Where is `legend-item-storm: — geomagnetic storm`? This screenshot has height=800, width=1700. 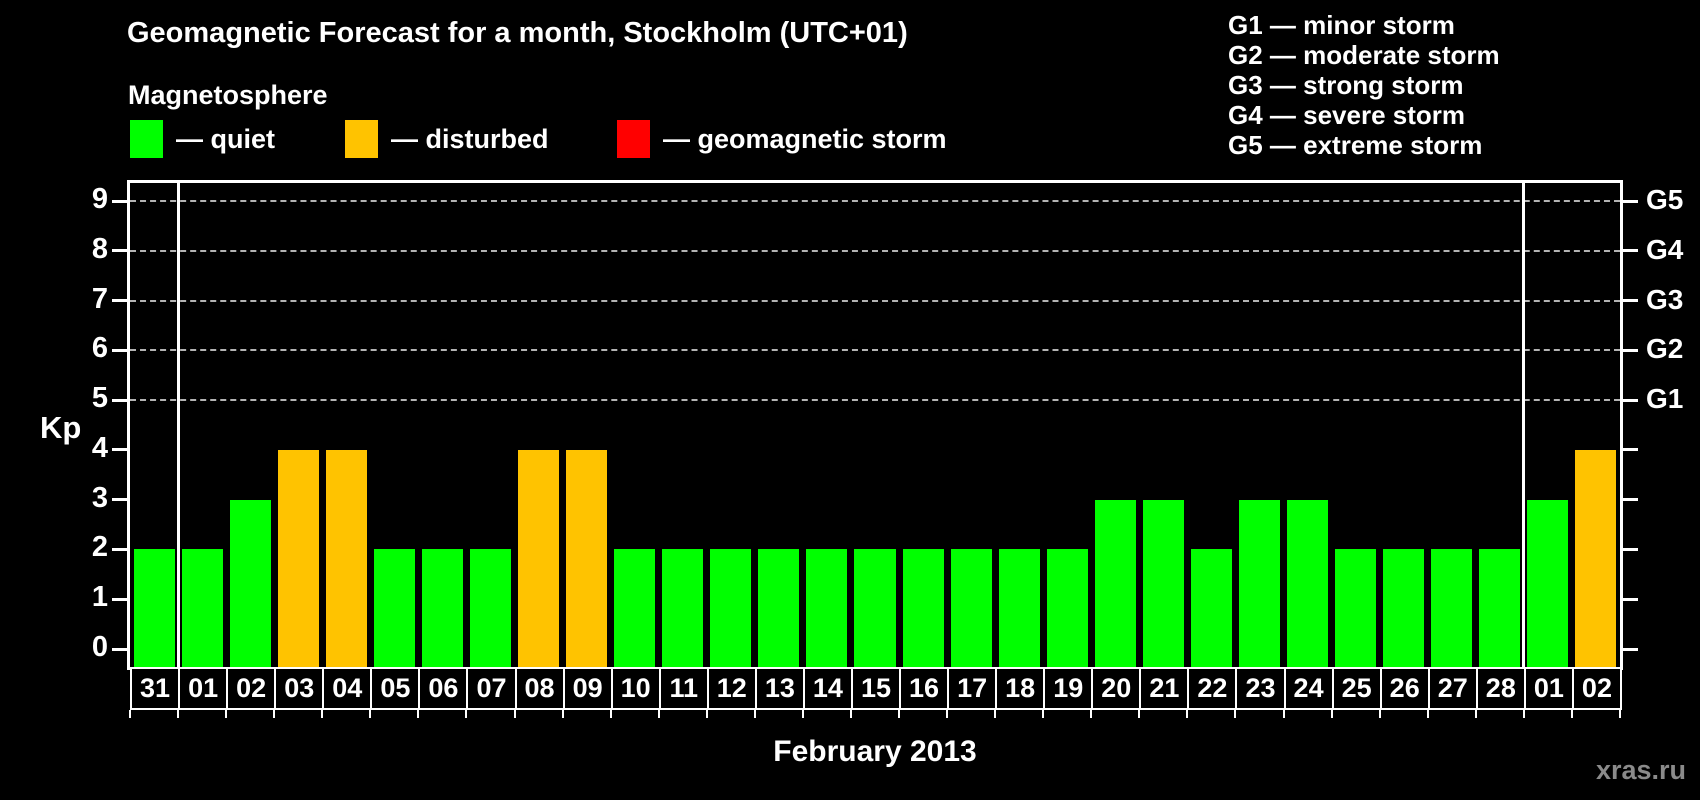
legend-item-storm: — geomagnetic storm is located at coordinates (782, 139).